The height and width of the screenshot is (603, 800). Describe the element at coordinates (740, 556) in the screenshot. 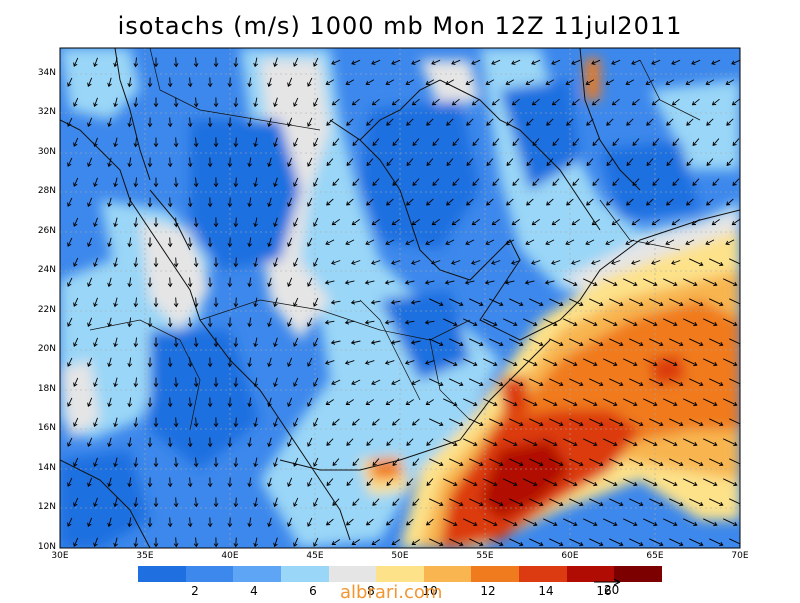

I see `lon-tick-label: 70E` at that location.